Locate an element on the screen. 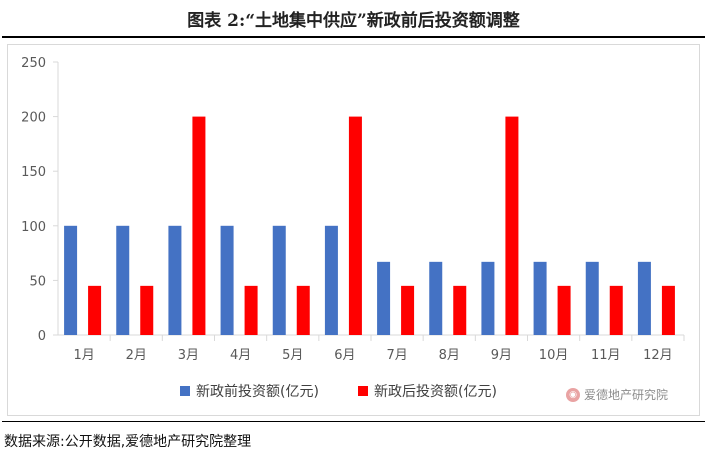 Image resolution: width=707 pixels, height=457 pixels. watermark: ◉ 爱德地产研究院 is located at coordinates (617, 394).